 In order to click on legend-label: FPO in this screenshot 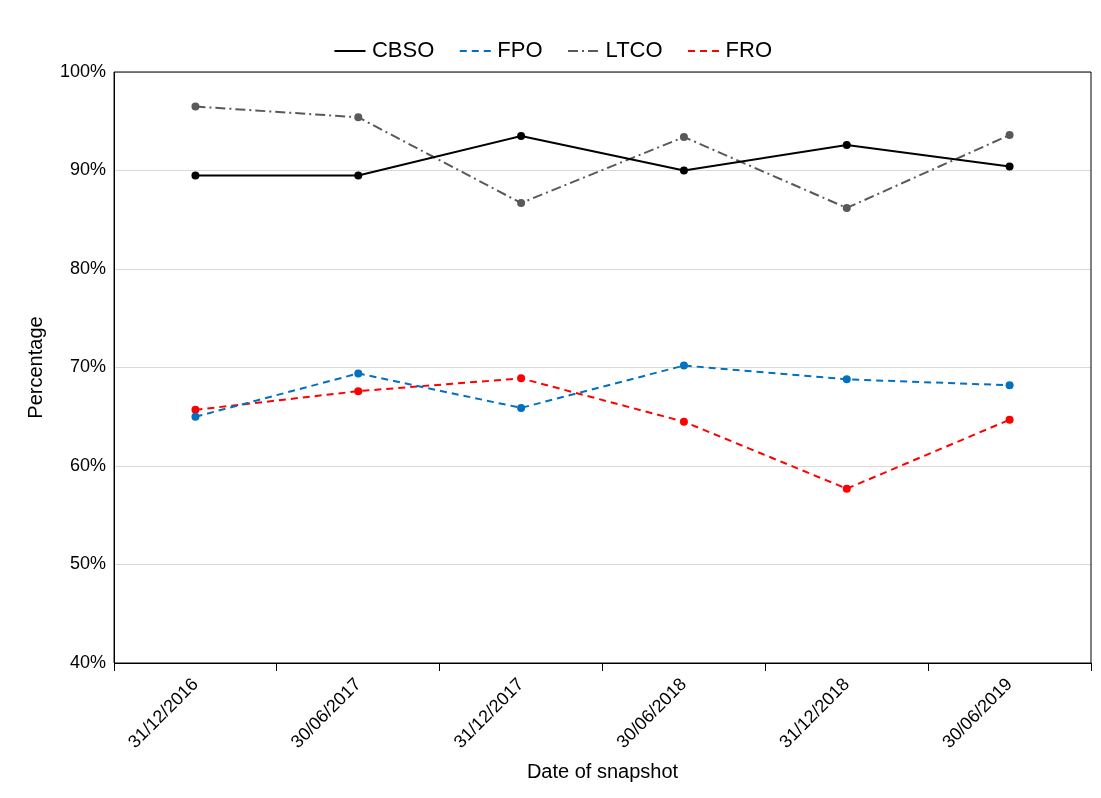, I will do `click(520, 50)`.